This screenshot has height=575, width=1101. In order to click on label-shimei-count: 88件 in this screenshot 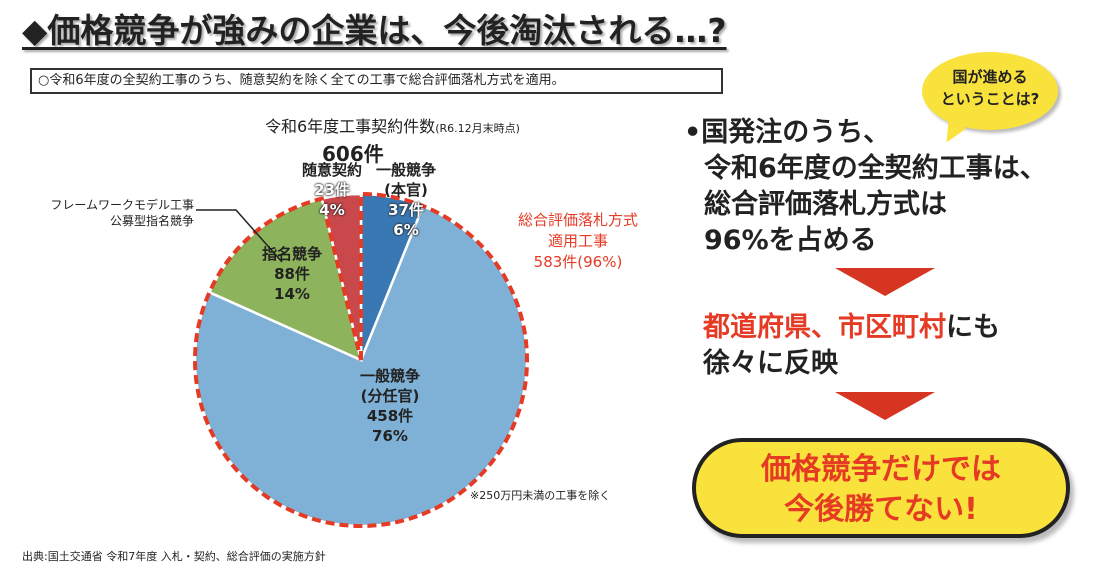, I will do `click(292, 274)`.